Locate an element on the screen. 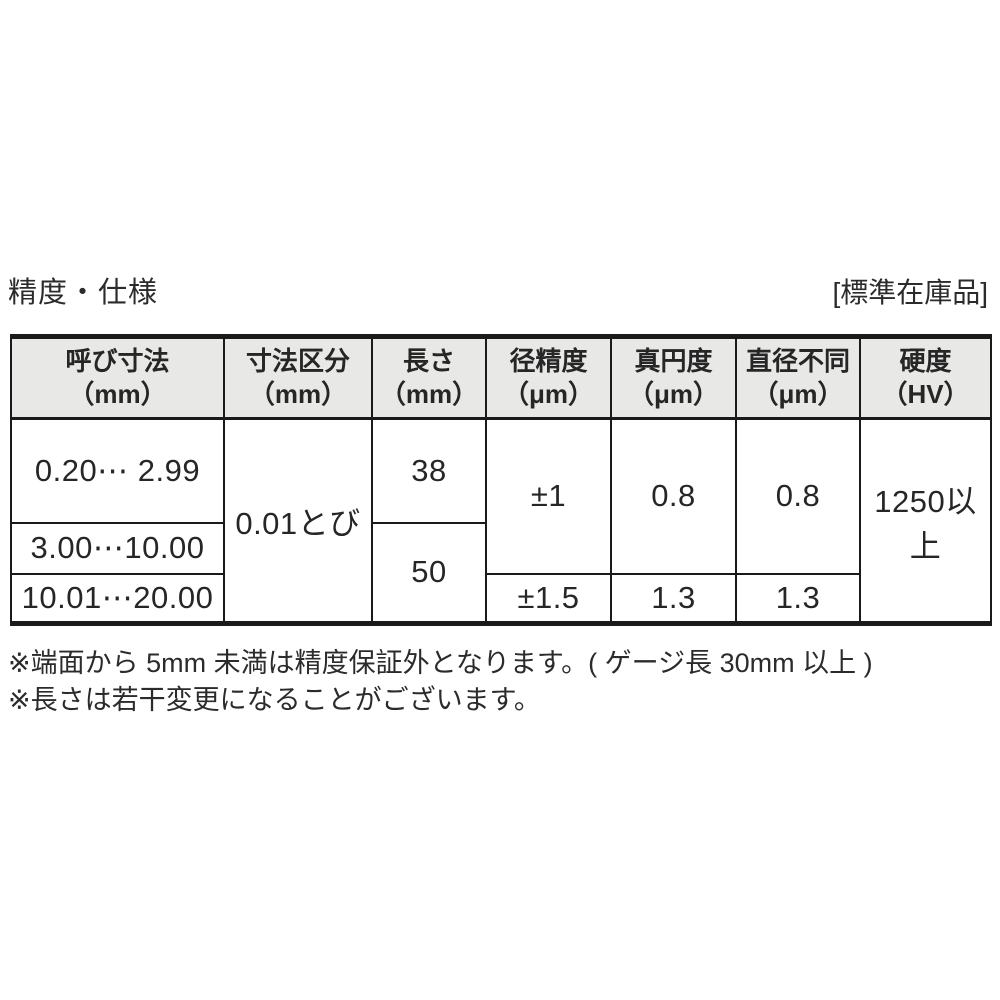 The image size is (1000, 1000). cell-length-50: 50 is located at coordinates (429, 573).